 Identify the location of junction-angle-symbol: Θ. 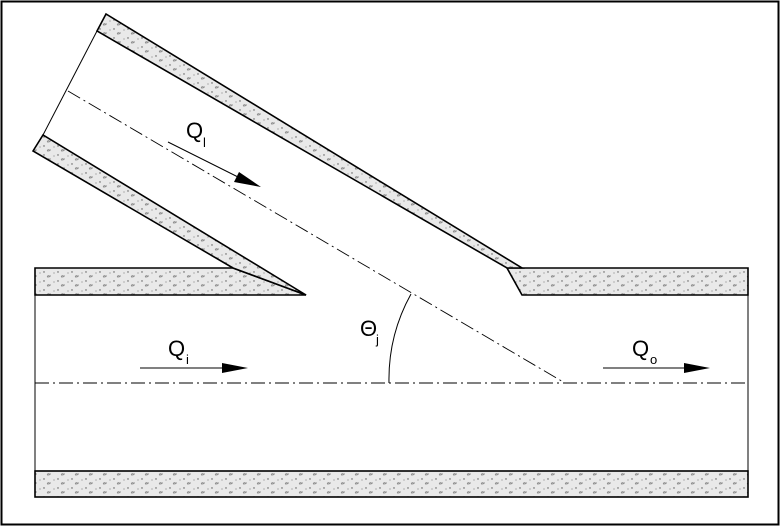
(368, 328).